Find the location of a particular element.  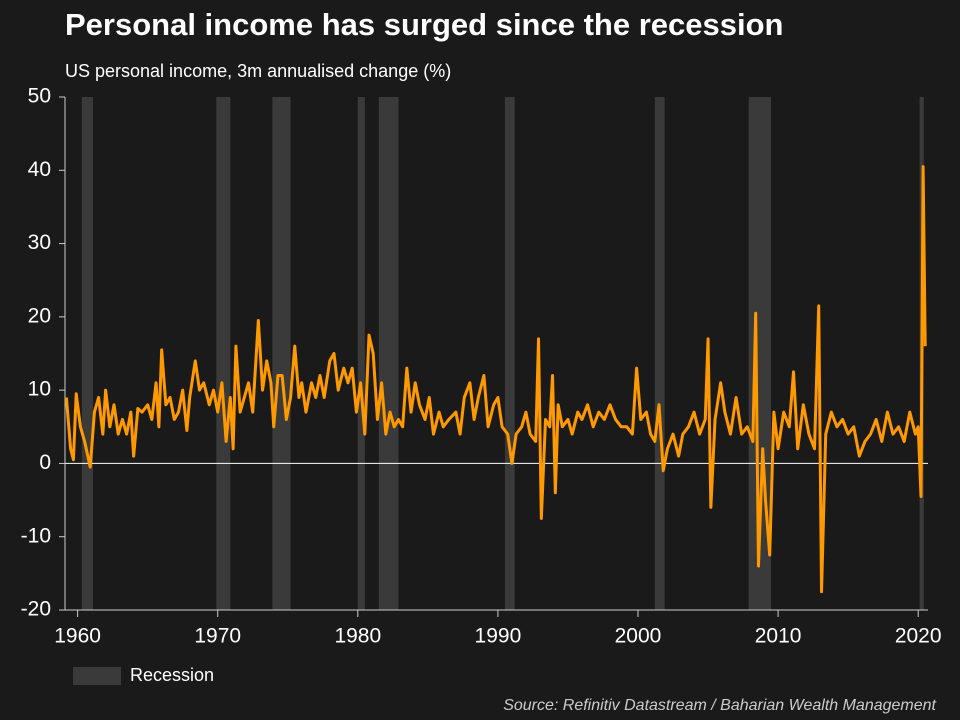

y-tick-label: 20 is located at coordinates (39, 315).